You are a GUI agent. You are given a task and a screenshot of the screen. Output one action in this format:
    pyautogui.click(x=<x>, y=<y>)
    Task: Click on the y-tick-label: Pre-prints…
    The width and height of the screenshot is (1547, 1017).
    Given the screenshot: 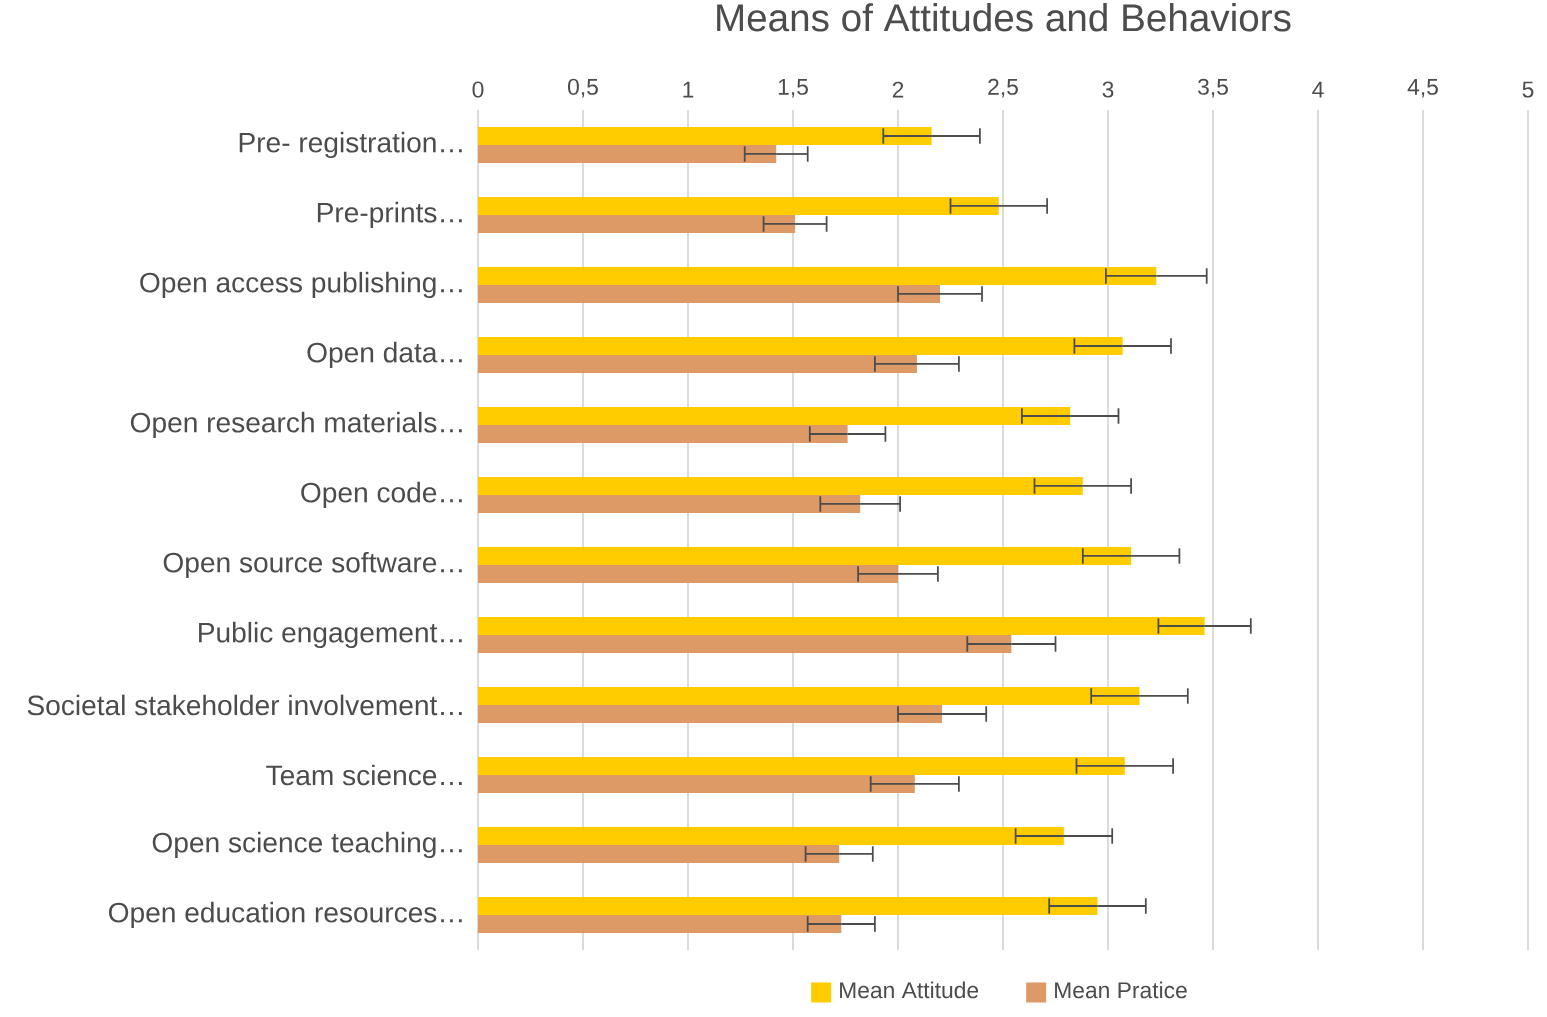 What is the action you would take?
    pyautogui.click(x=389, y=215)
    